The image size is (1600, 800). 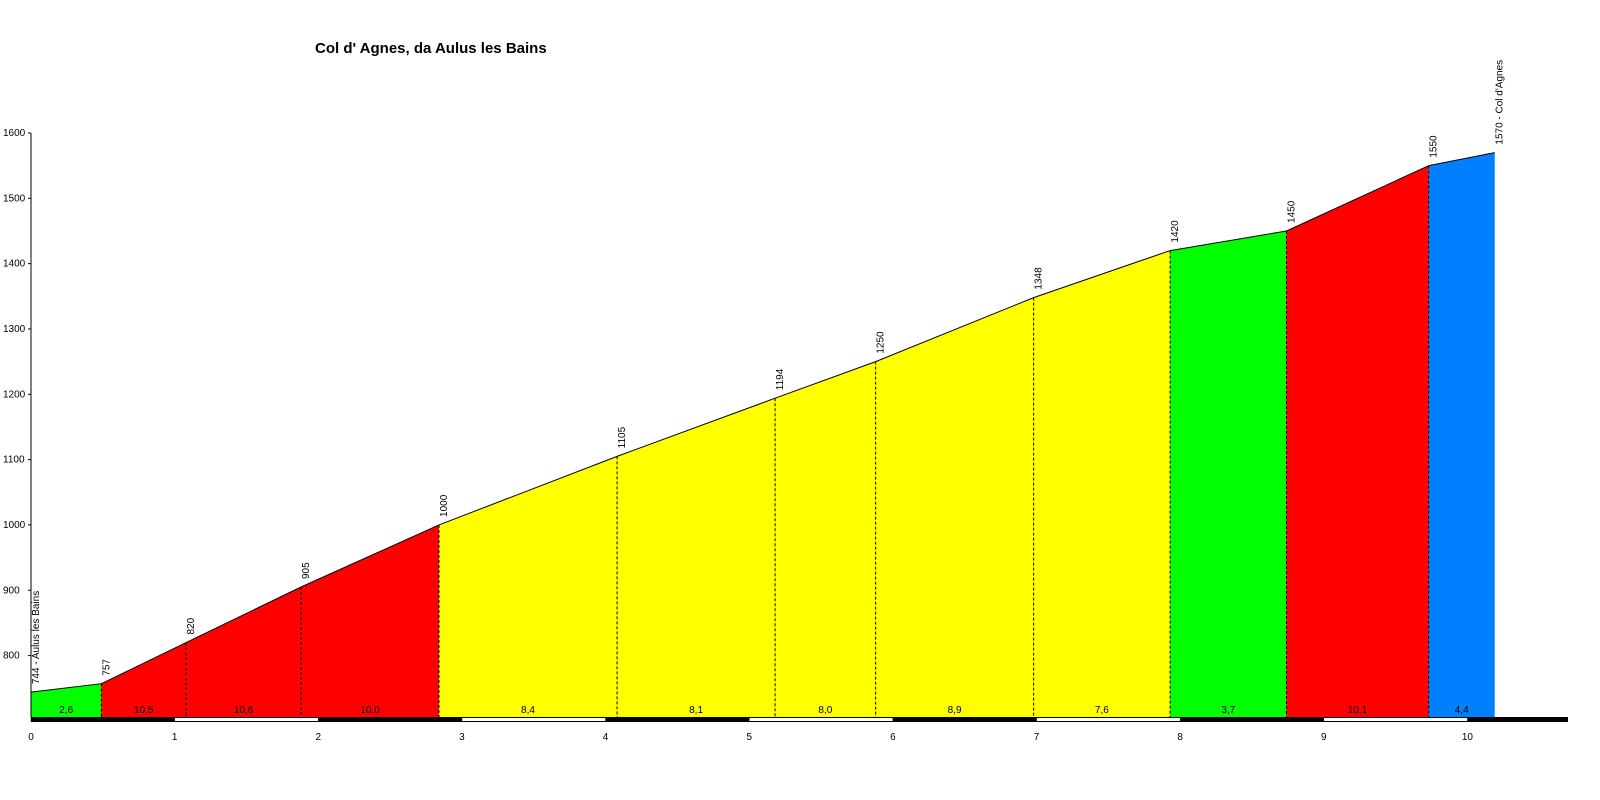 What do you see at coordinates (1324, 737) in the screenshot?
I see `x-tick-label: 9` at bounding box center [1324, 737].